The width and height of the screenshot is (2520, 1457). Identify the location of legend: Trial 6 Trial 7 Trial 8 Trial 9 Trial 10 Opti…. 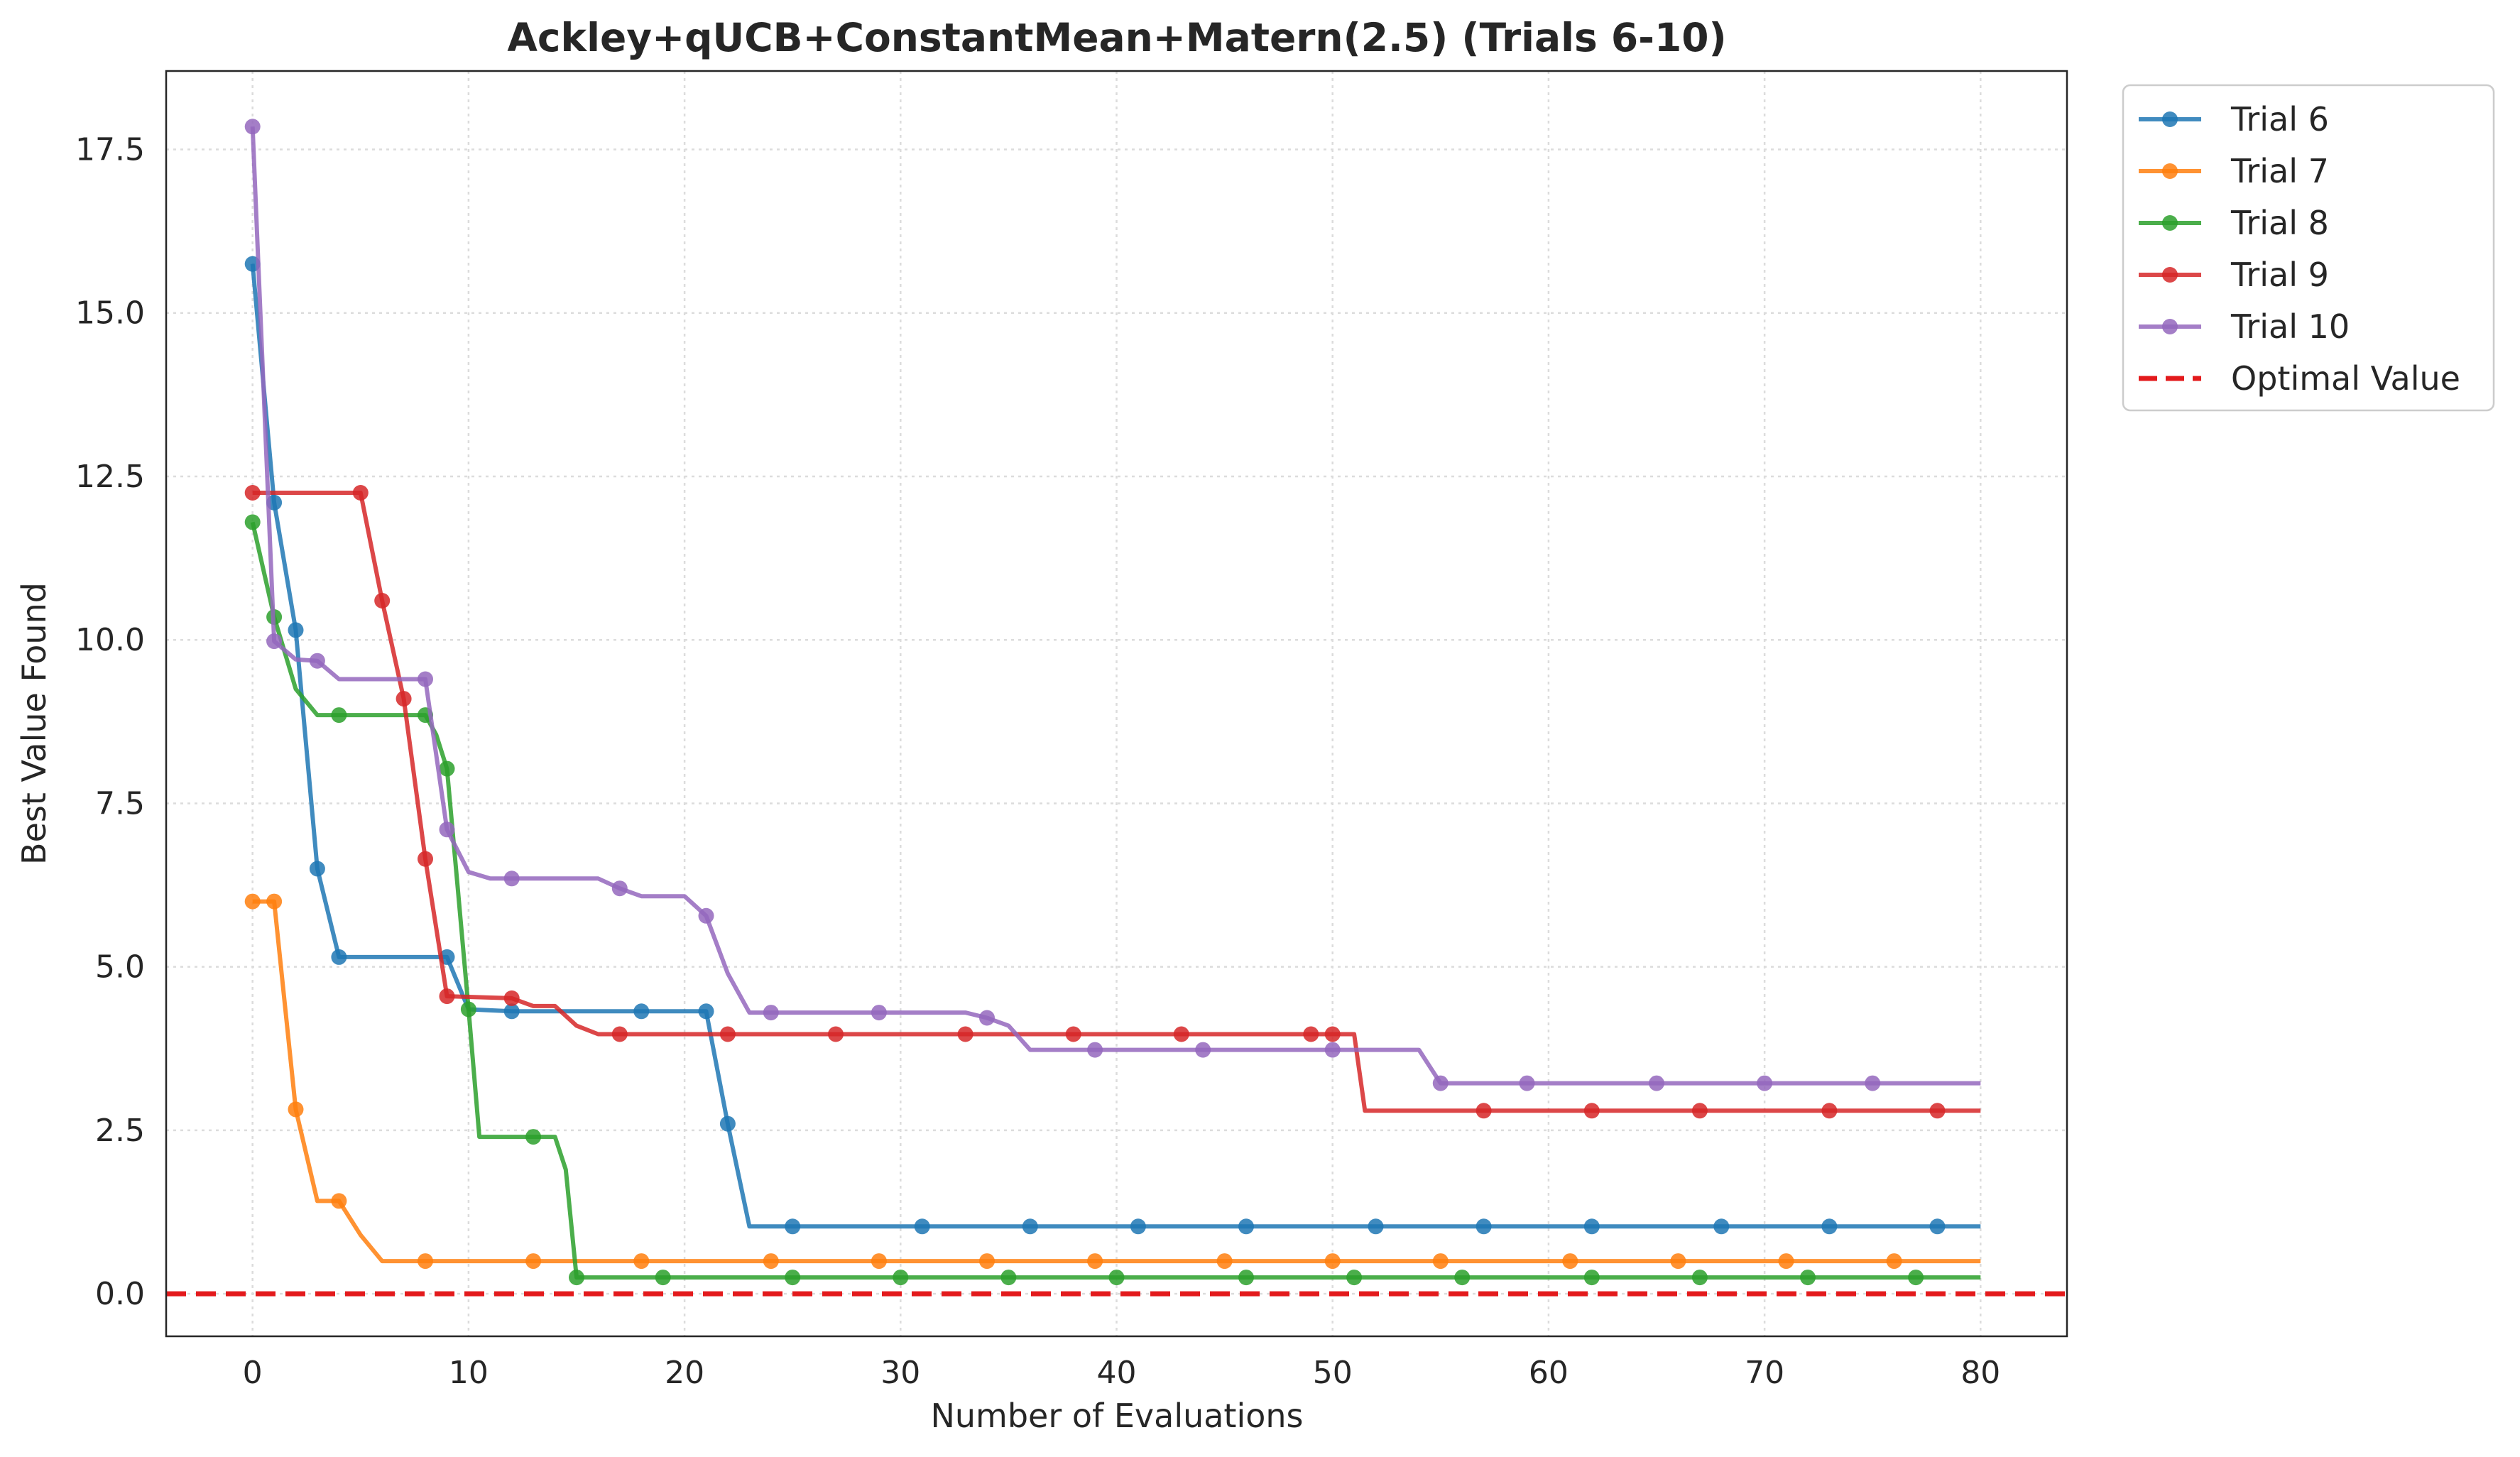
(2308, 248).